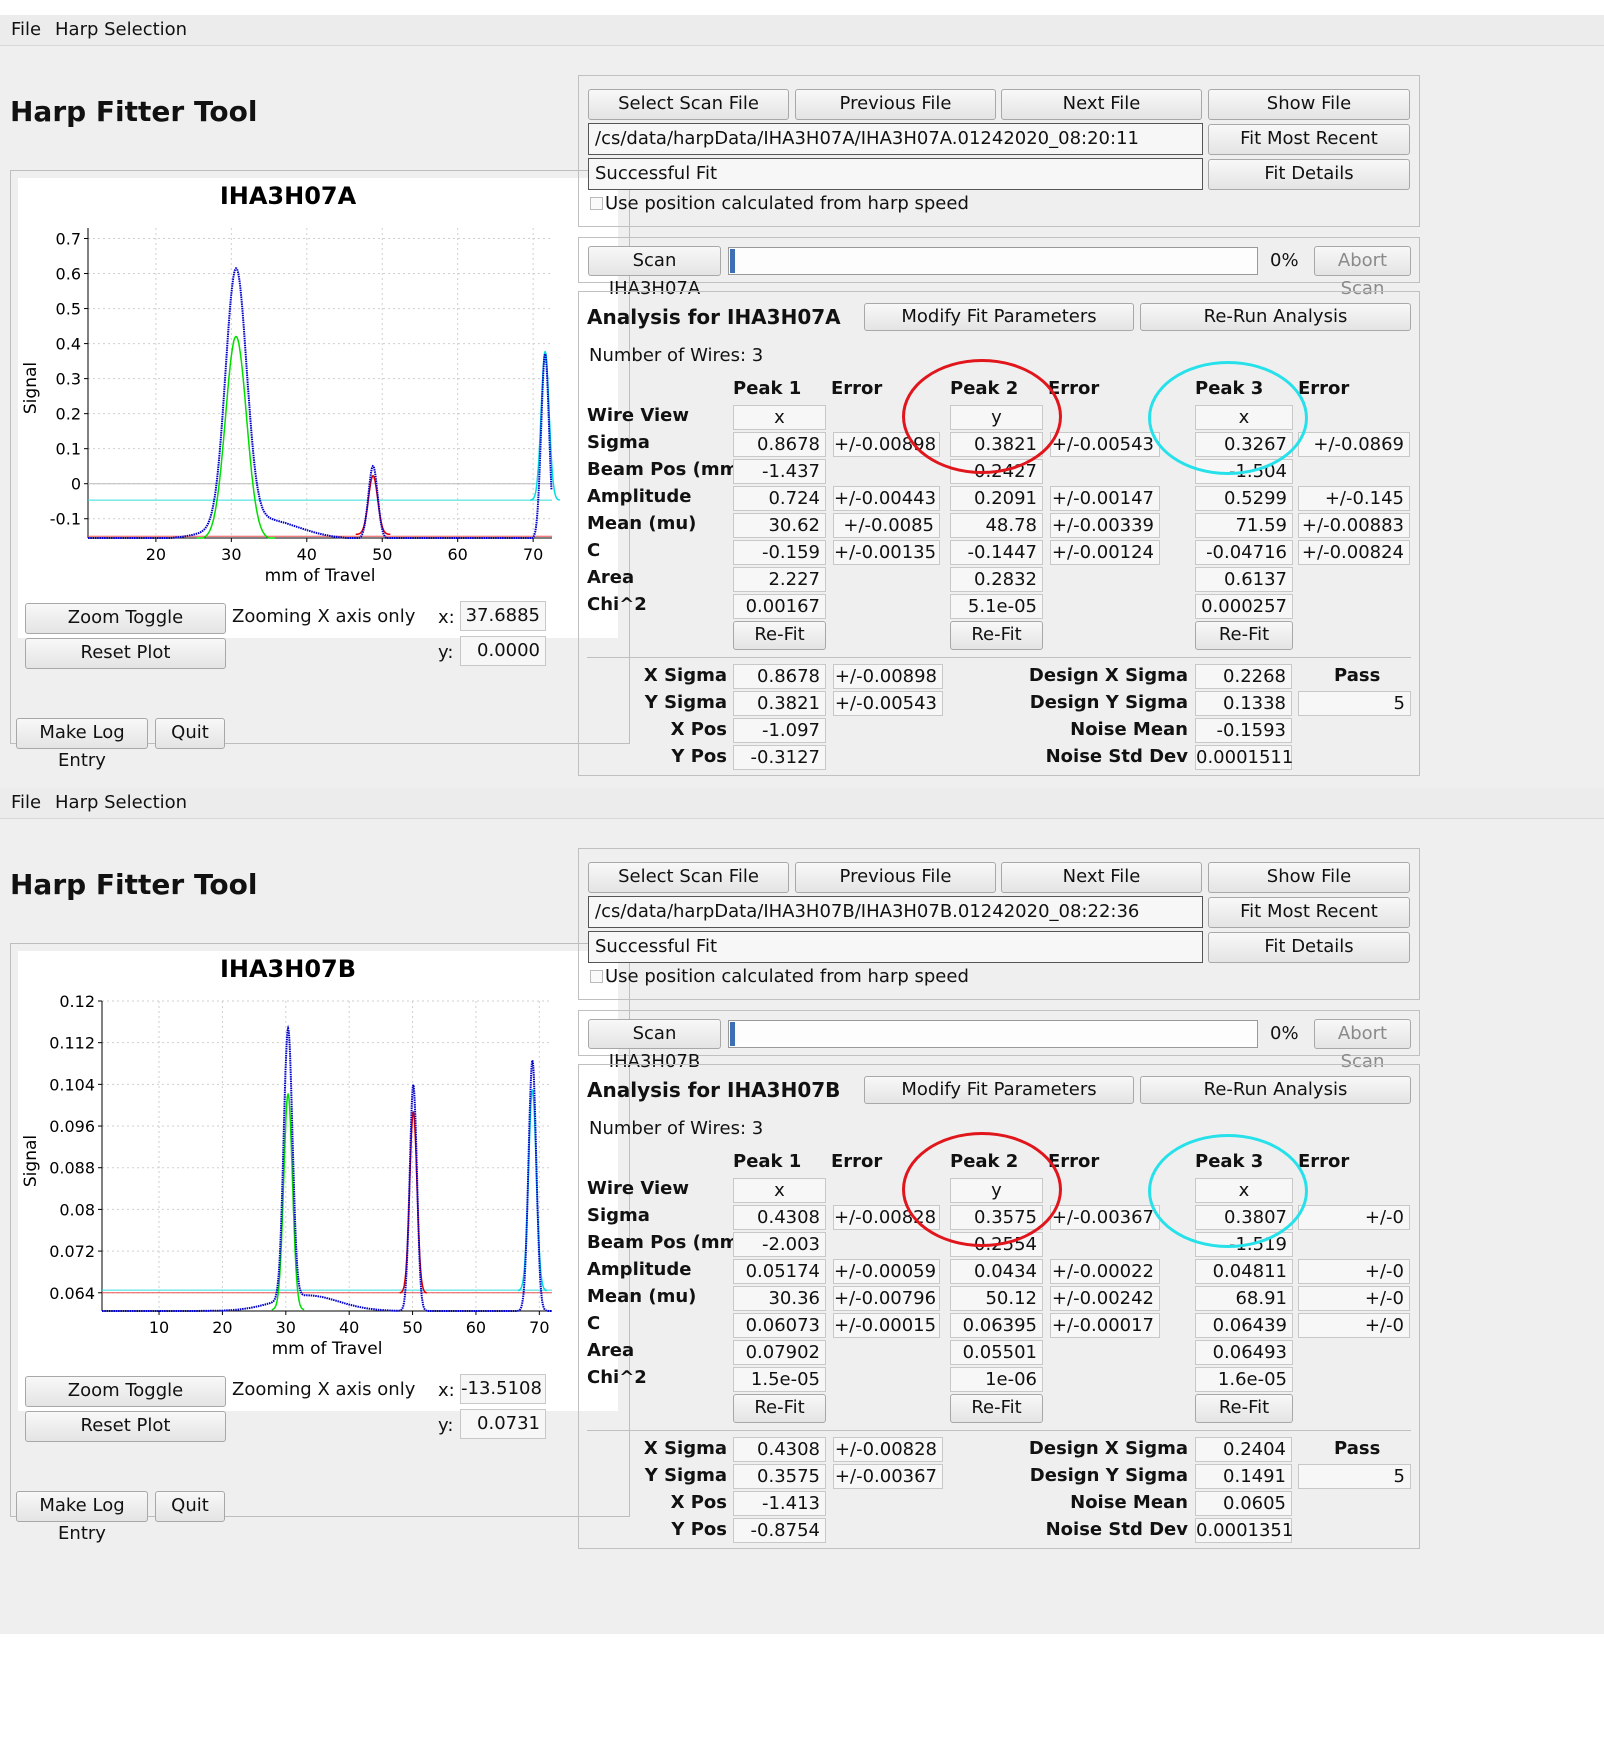  I want to click on y-tick-label: 0.3, so click(68, 379).